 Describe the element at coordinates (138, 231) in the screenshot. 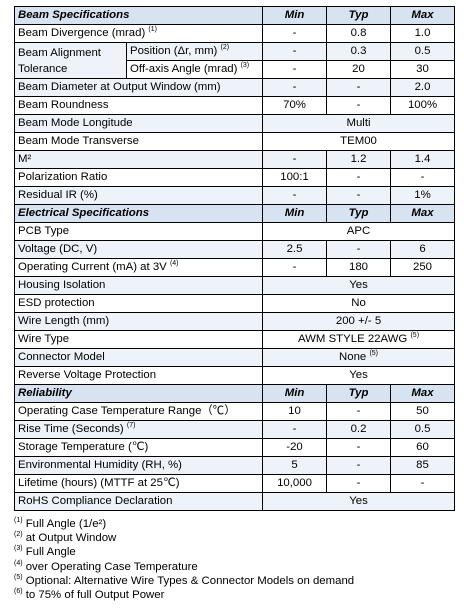

I see `row-label: PCB Type` at that location.